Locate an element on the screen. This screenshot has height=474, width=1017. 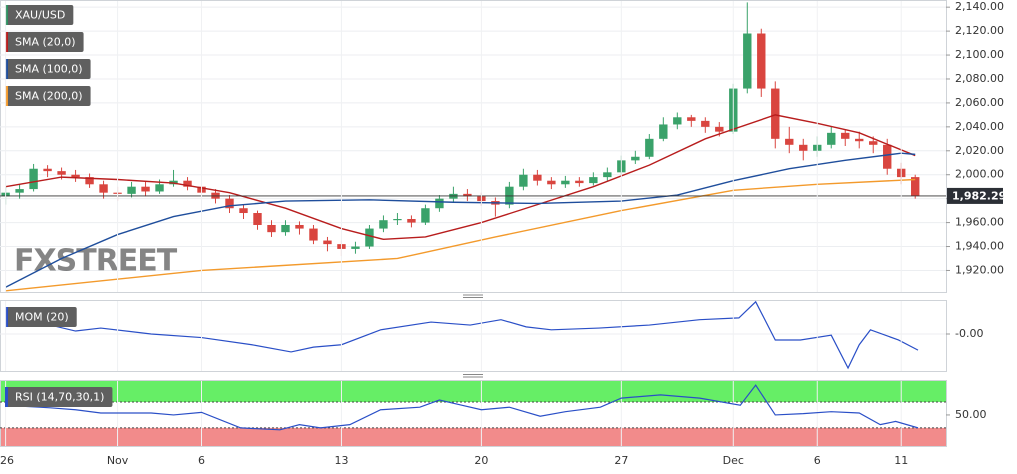
y-tick-label: 2,000.00 is located at coordinates (979, 174).